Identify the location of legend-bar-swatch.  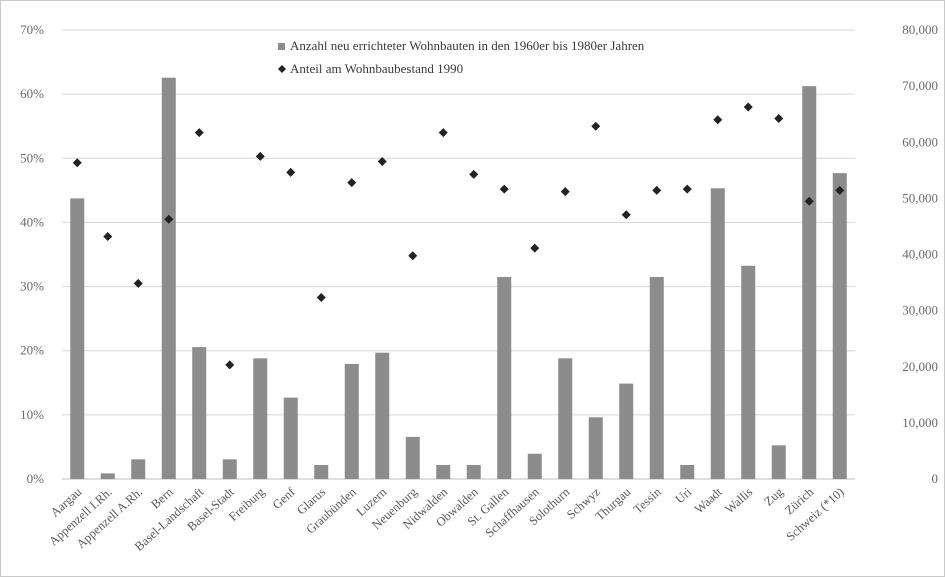
(281, 46).